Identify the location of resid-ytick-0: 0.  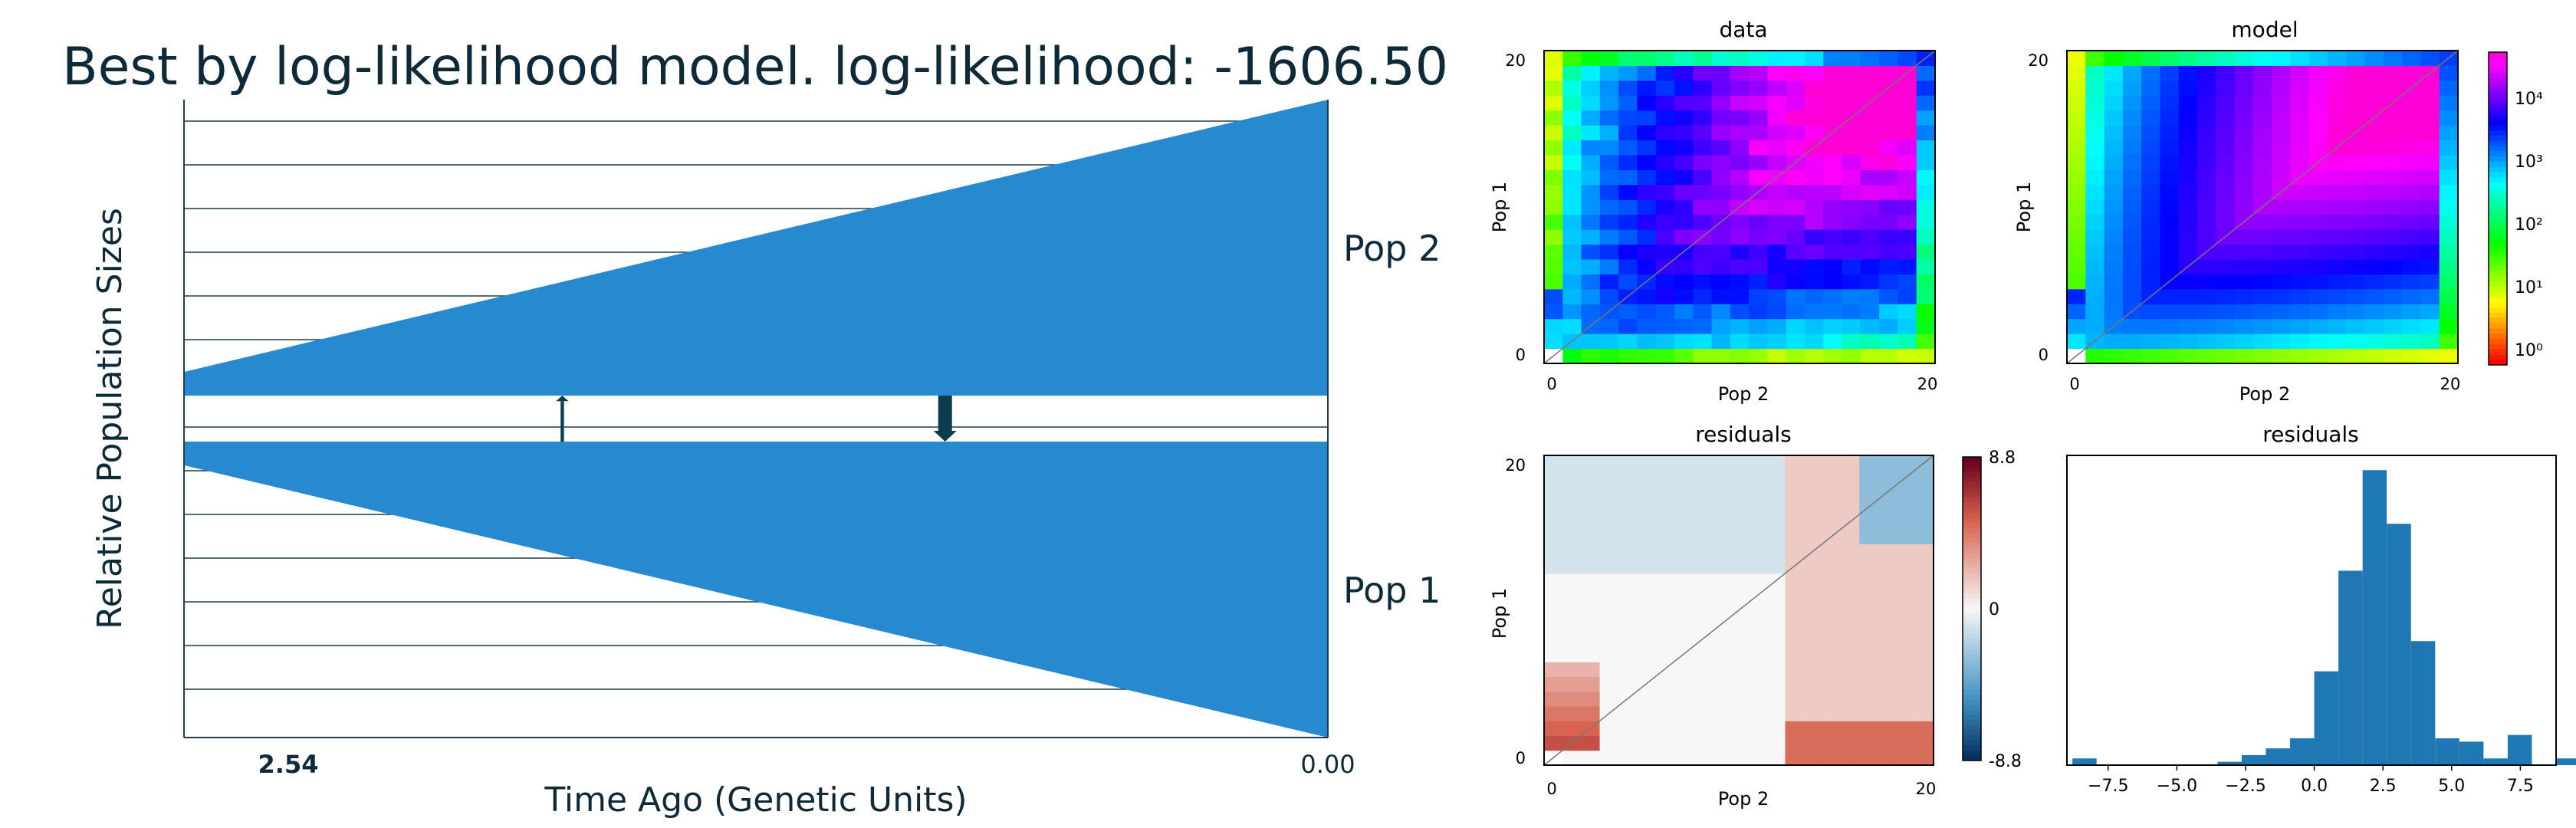
(1521, 758).